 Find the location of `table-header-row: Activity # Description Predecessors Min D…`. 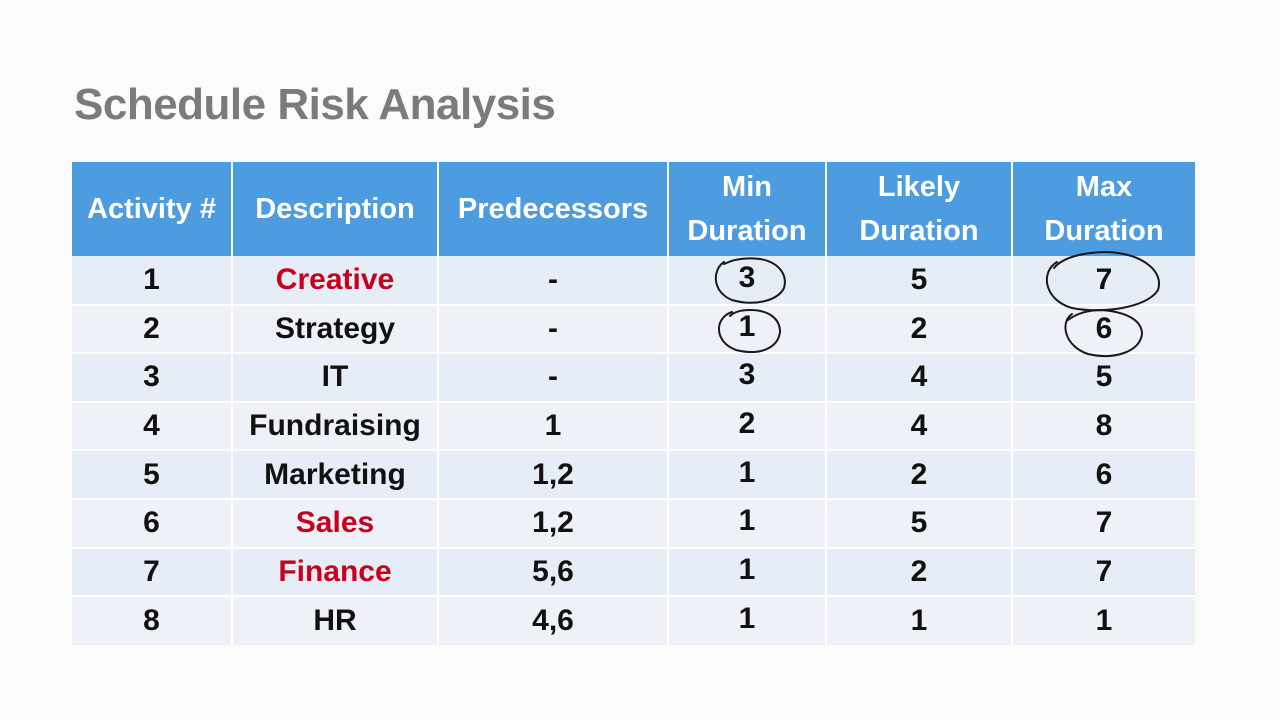

table-header-row: Activity # Description Predecessors Min D… is located at coordinates (633, 209).